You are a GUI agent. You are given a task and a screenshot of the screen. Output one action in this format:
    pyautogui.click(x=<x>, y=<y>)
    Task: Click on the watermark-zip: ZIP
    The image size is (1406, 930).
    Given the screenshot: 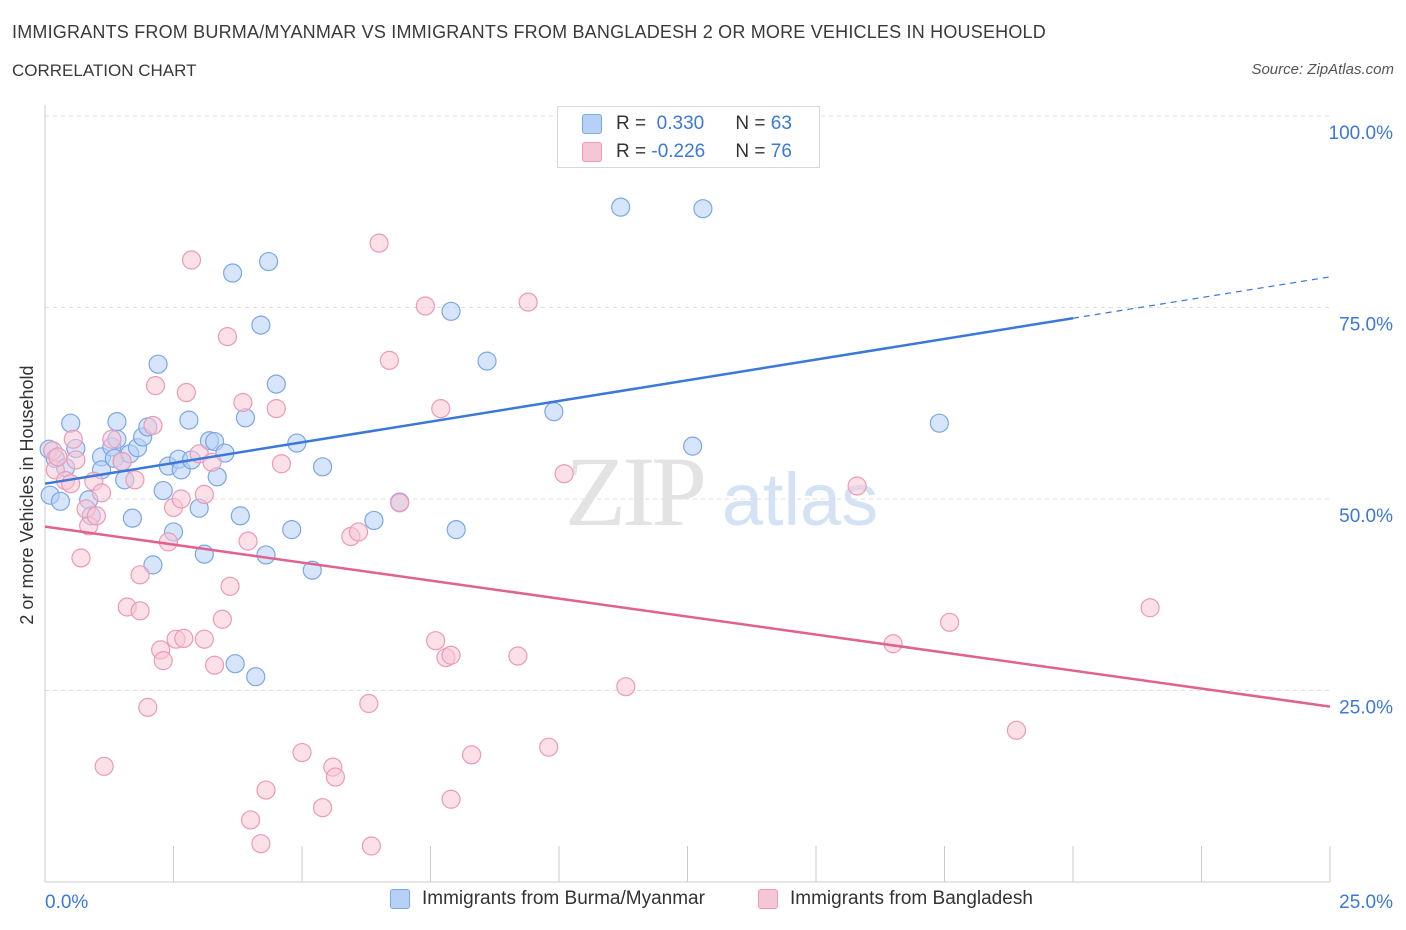 What is the action you would take?
    pyautogui.click(x=634, y=491)
    